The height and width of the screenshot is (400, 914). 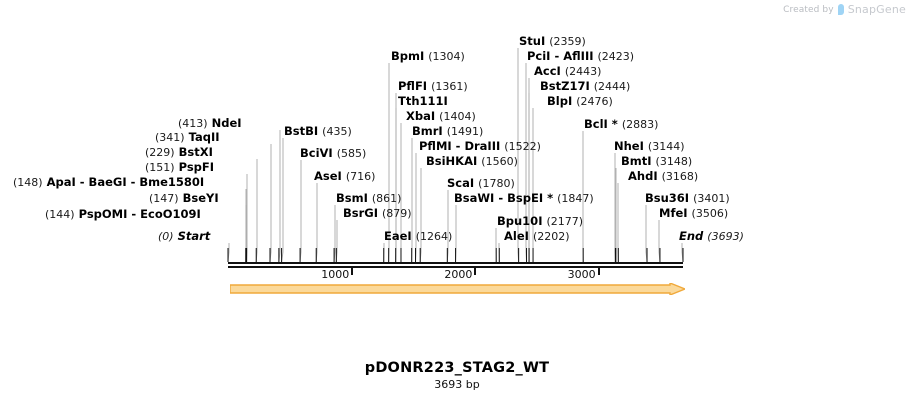 I want to click on enzyme-name: AccI, so click(x=549, y=71).